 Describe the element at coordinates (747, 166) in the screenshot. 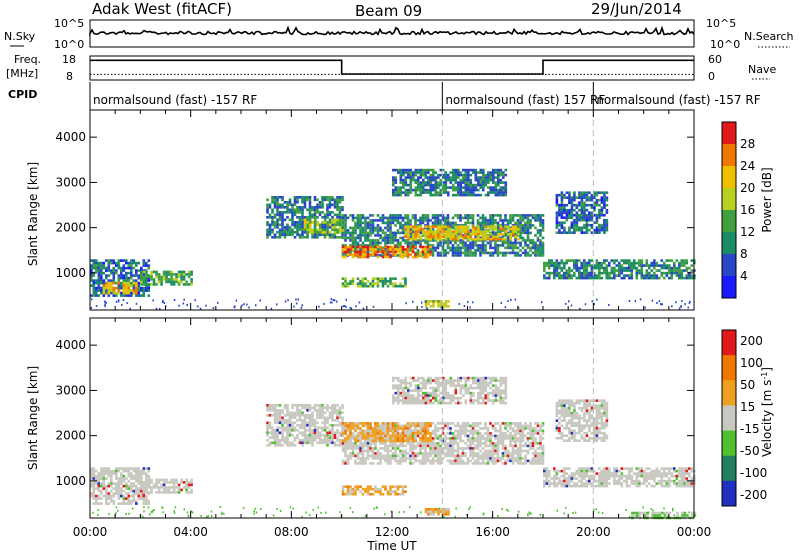

I see `colorbar-tick-label: 24` at that location.